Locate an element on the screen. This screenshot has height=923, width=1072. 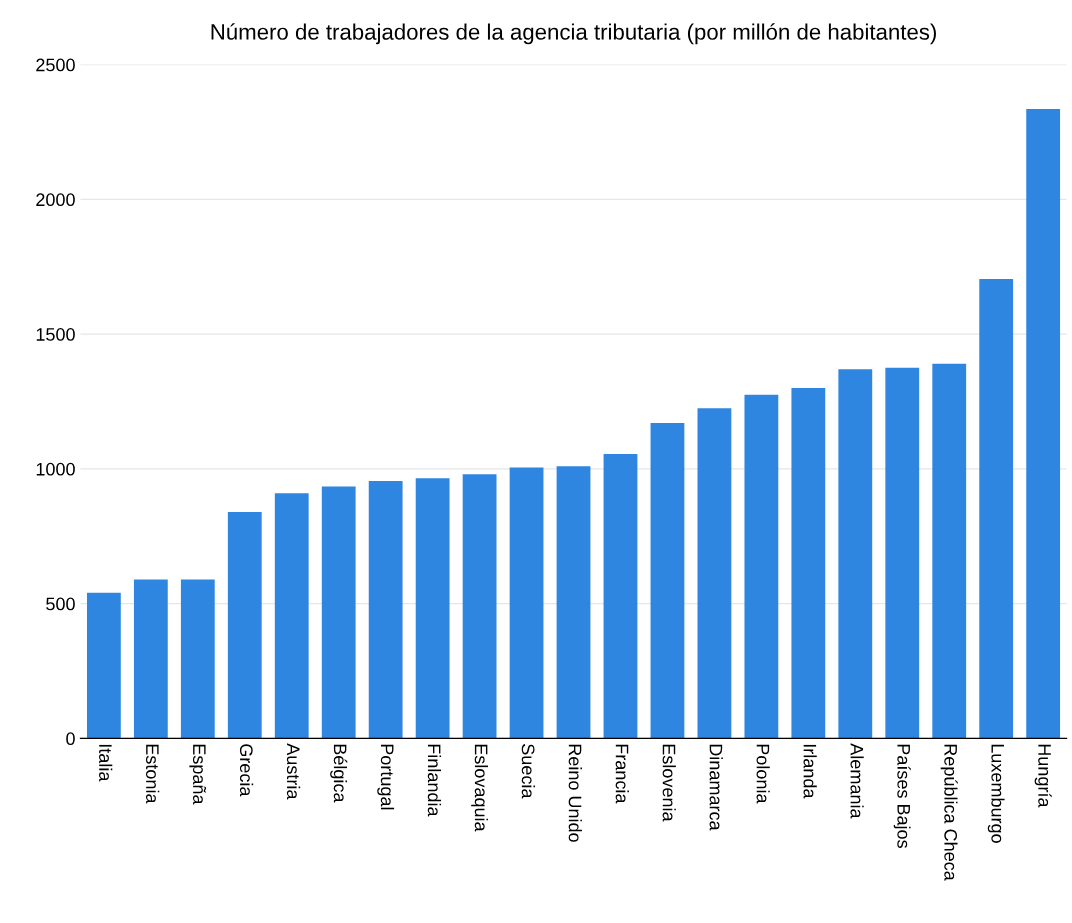
y-tick-label: 2000 is located at coordinates (55, 200).